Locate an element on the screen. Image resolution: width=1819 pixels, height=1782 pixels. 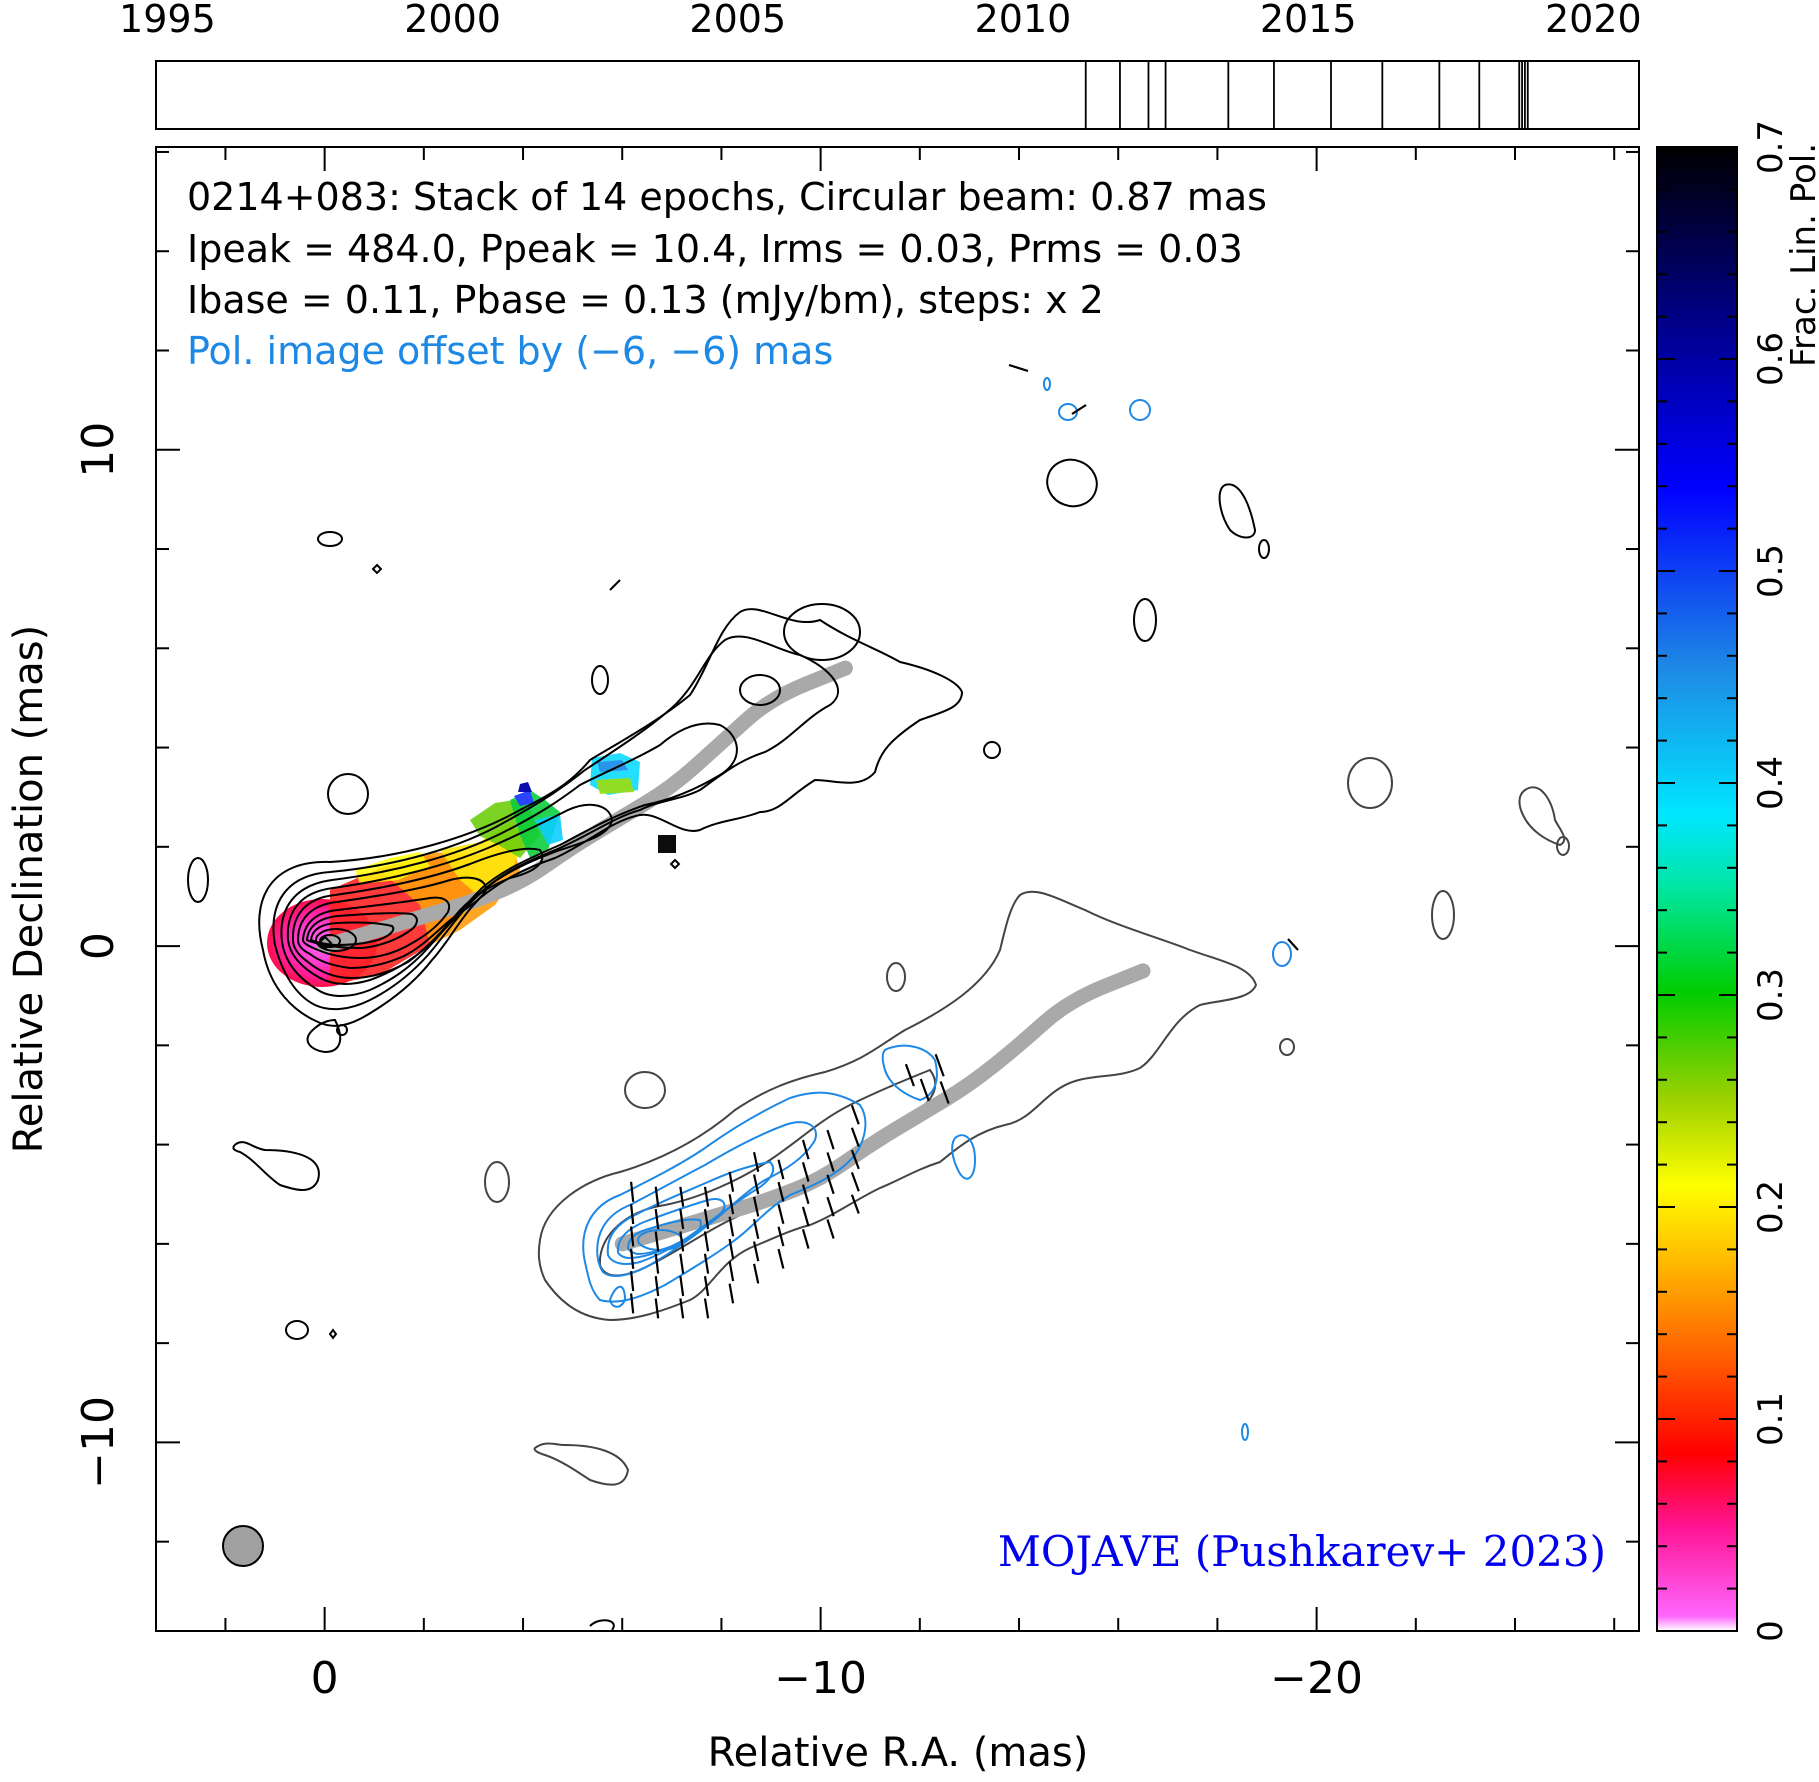
timeline-frame is located at coordinates (897, 95).